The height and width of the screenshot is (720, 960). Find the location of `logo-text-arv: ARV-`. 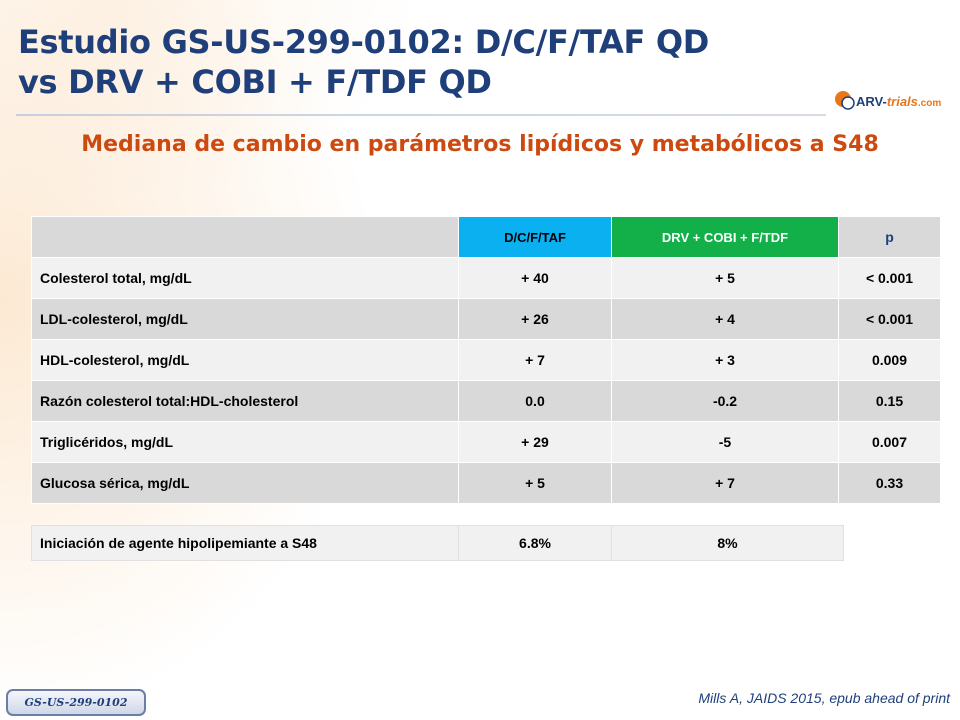

logo-text-arv: ARV- is located at coordinates (871, 101).